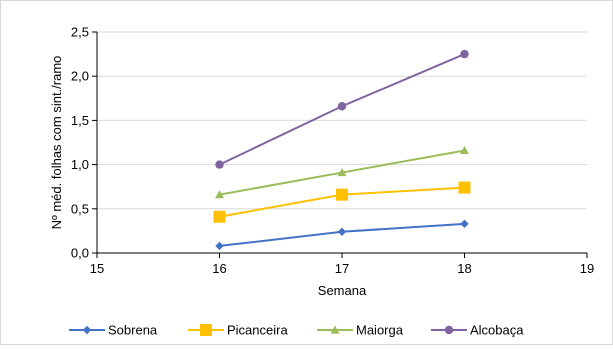  Describe the element at coordinates (80, 253) in the screenshot. I see `y-tick-label: 0,0` at that location.